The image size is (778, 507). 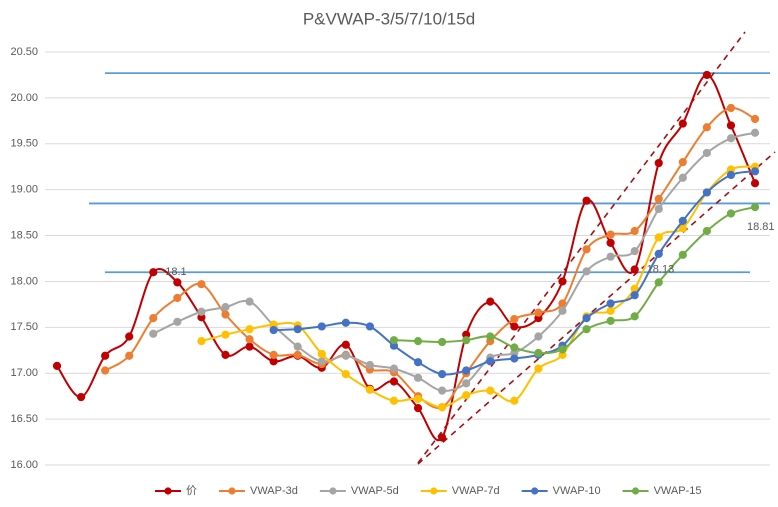 I want to click on data-labels: 18.1 18.13 18.81, so click(x=469, y=249).